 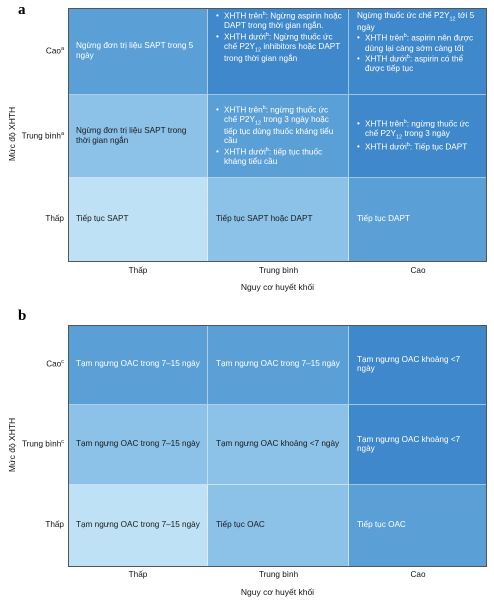 What do you see at coordinates (34, 364) in the screenshot?
I see `row-label: Caoc` at bounding box center [34, 364].